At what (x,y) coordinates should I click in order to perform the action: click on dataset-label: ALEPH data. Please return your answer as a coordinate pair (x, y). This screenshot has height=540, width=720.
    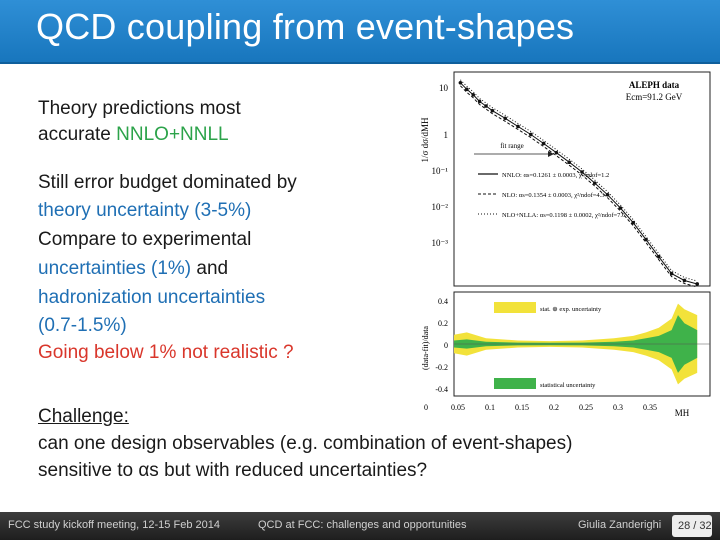
    Looking at the image, I should click on (654, 85).